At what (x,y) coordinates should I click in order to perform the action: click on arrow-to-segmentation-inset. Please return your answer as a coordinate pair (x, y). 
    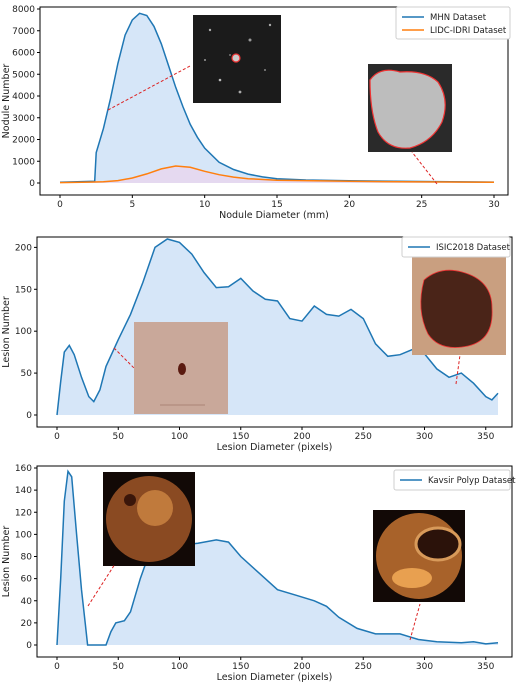
    Looking at the image, I should click on (424, 168).